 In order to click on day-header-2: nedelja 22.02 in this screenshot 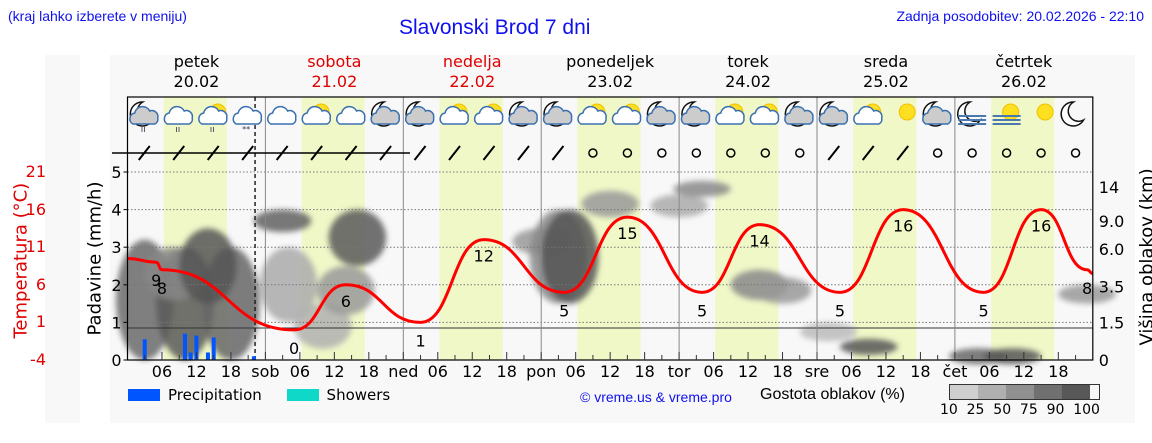, I will do `click(472, 72)`.